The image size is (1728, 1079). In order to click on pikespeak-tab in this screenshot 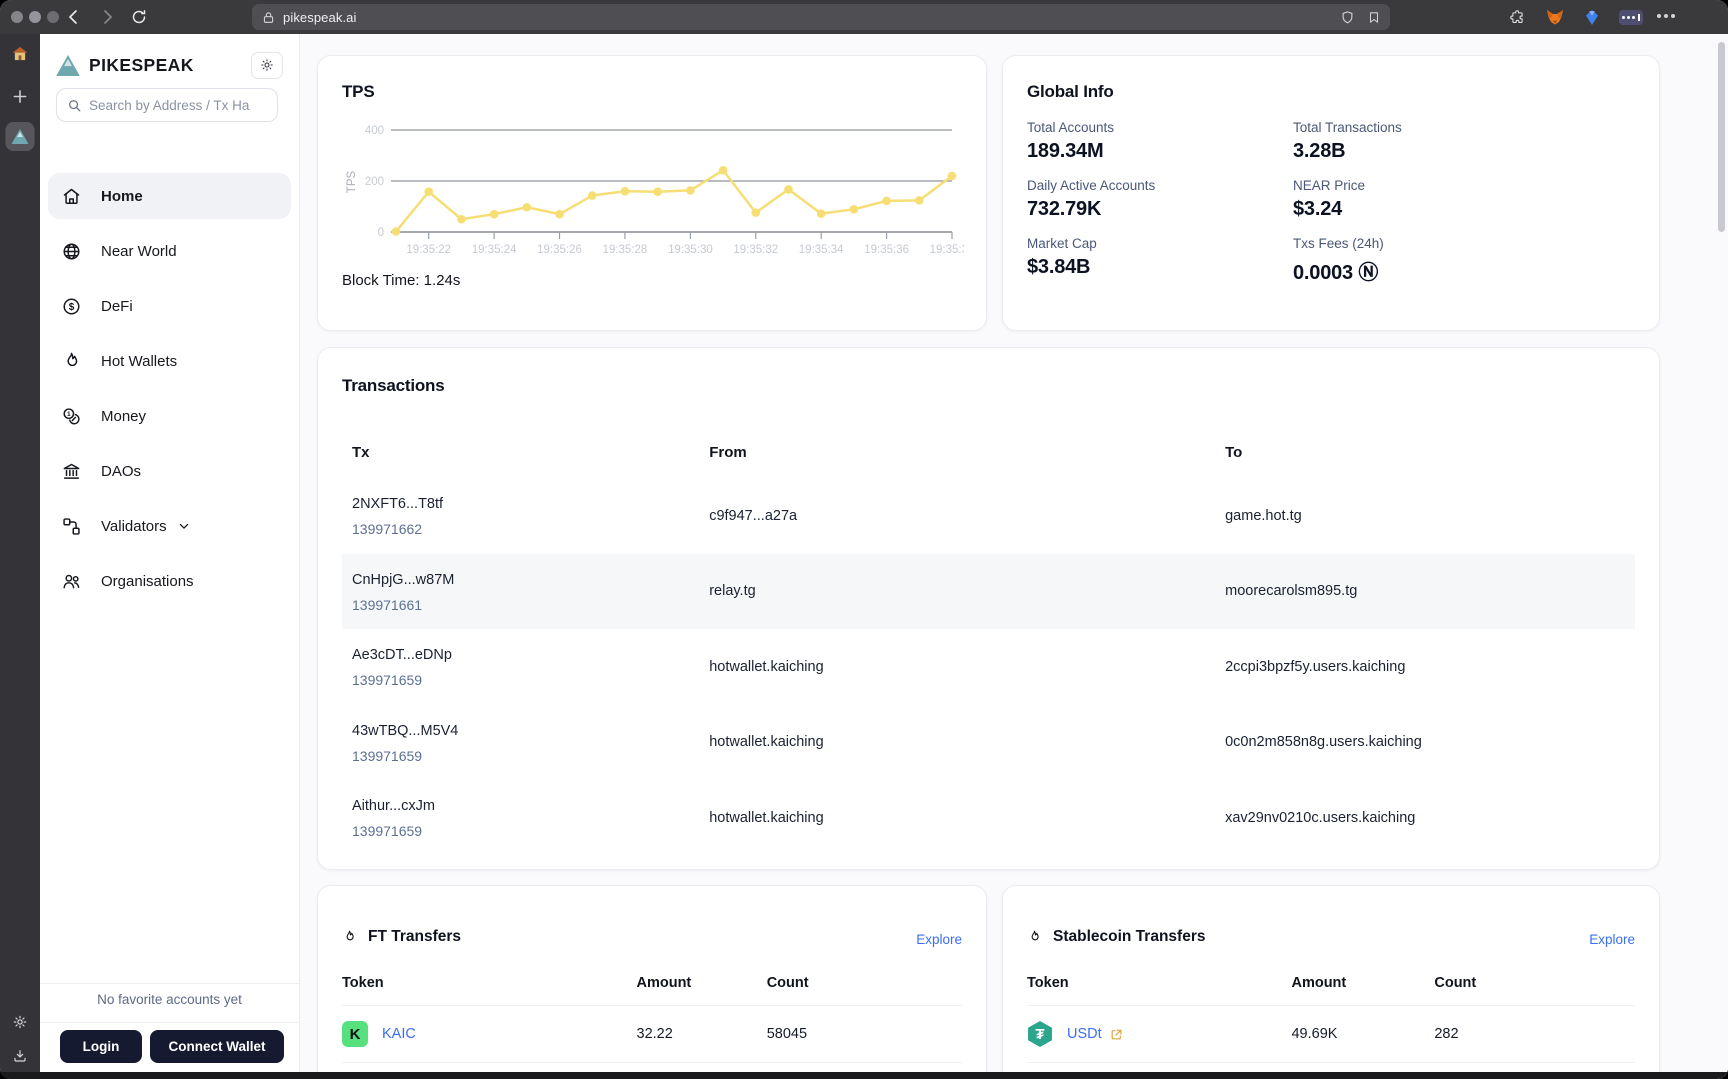, I will do `click(20, 136)`.